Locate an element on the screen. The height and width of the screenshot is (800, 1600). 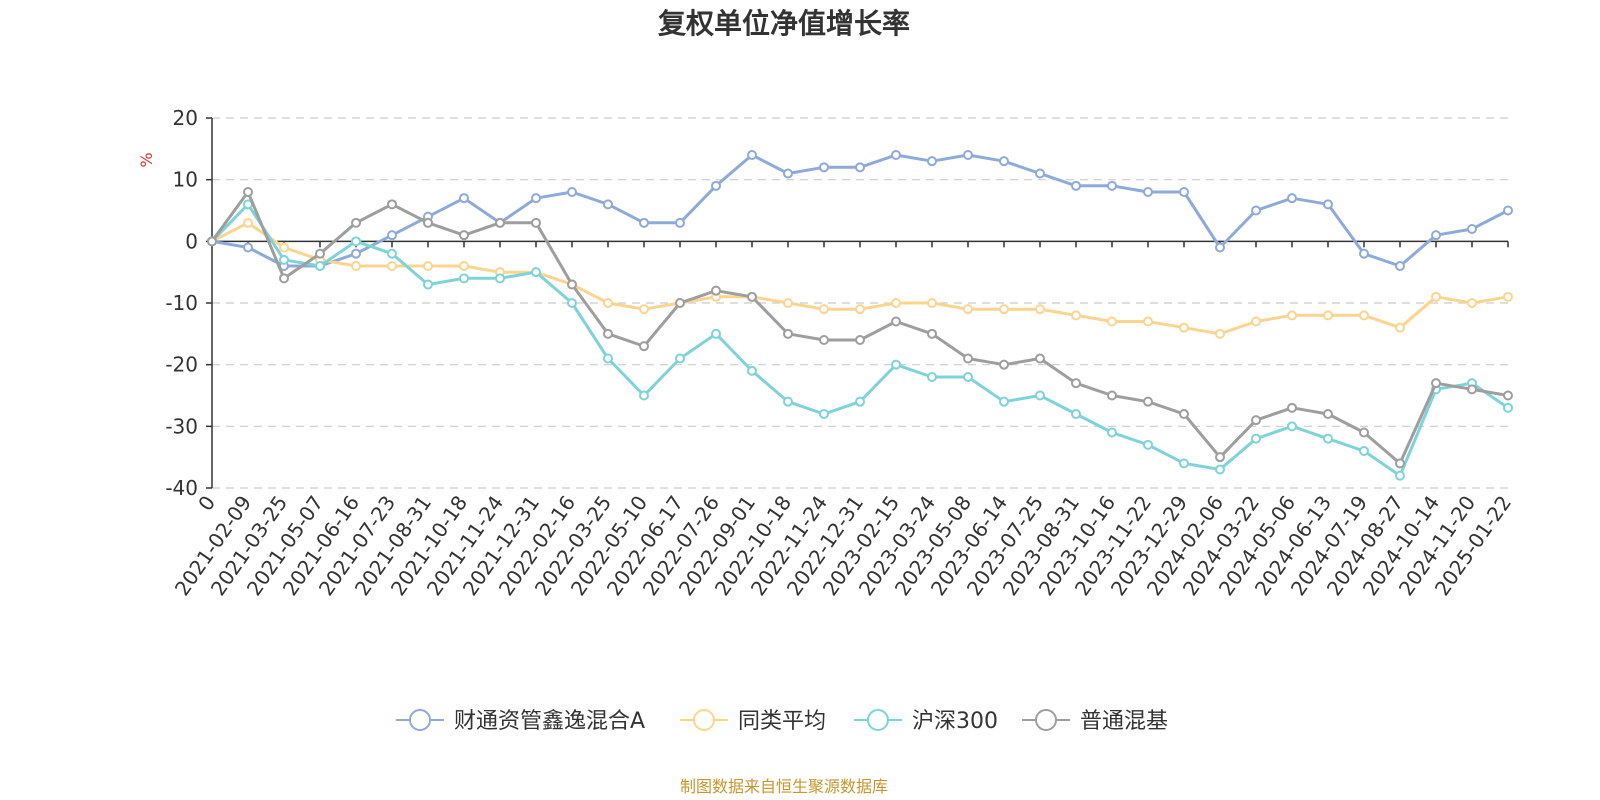
legend-marker is located at coordinates (878, 720).